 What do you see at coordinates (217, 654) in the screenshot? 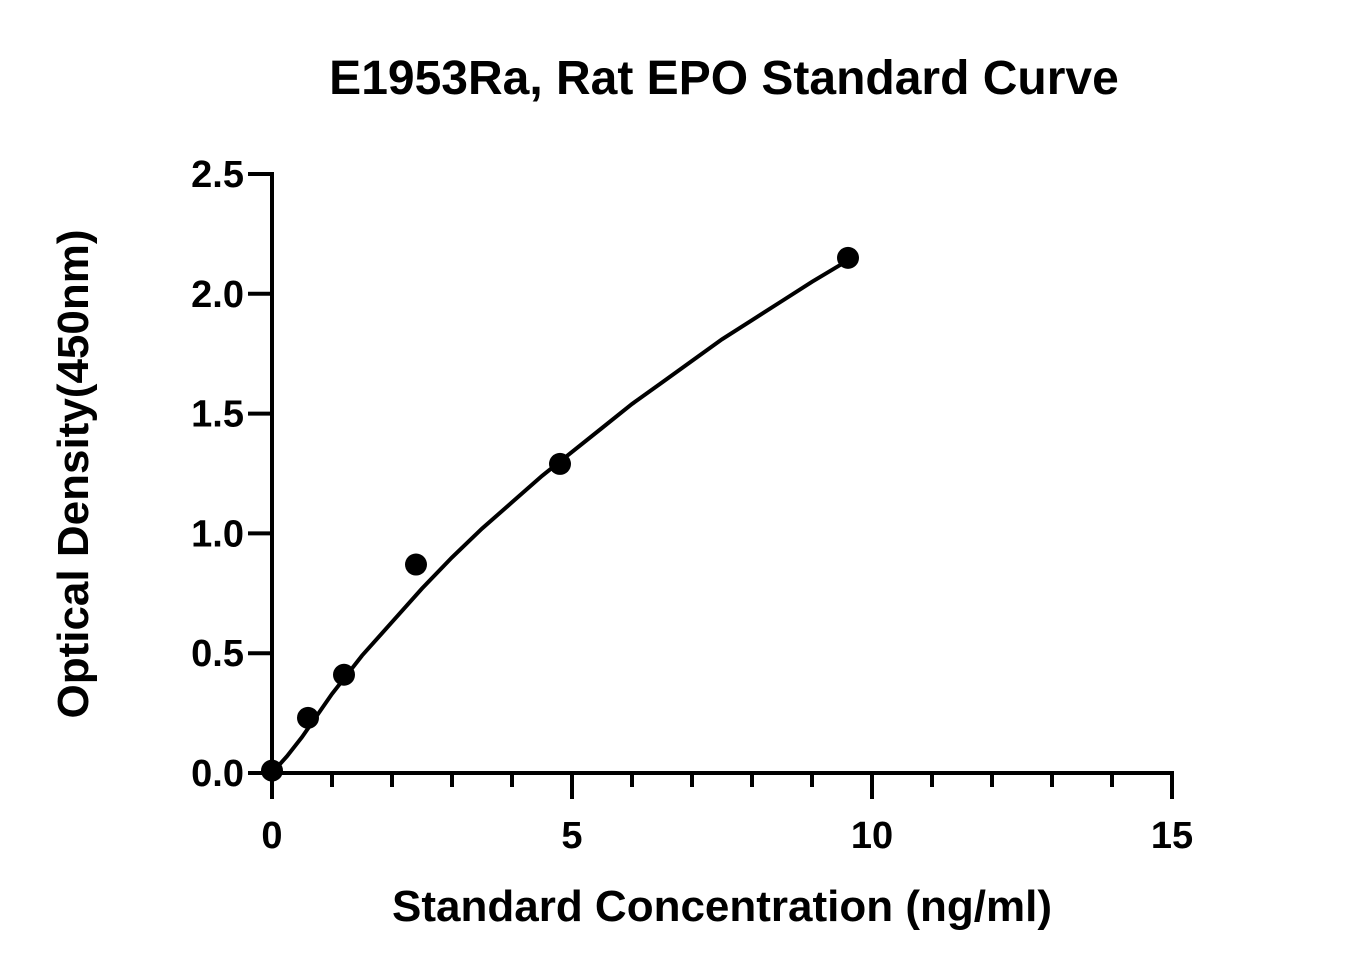
I see `y-tick-label: 0.5` at bounding box center [217, 654].